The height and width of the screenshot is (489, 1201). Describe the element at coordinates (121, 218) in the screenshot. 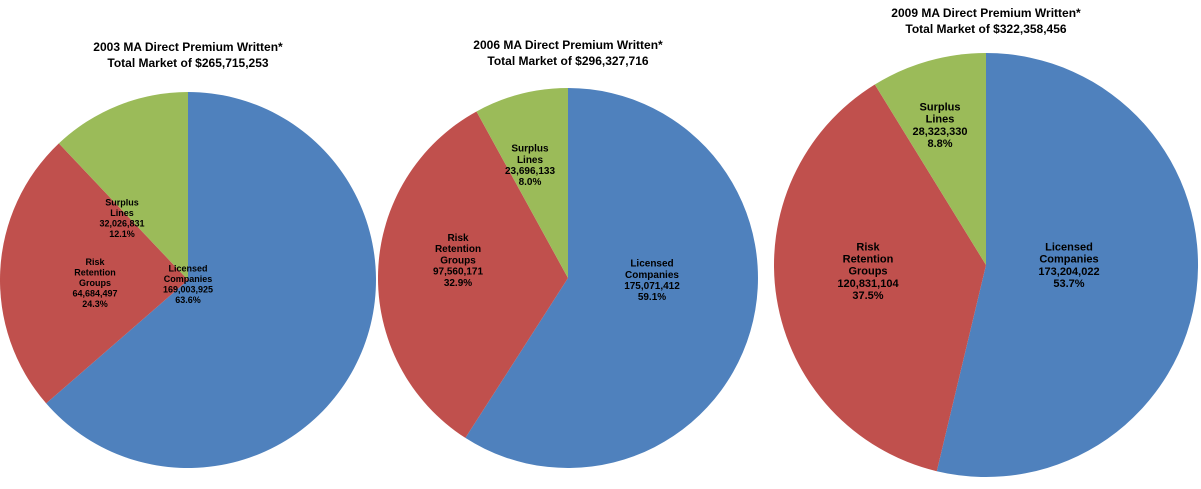

I see `slice-data-label: Surplus Lines 32,026,831 12.1%` at that location.